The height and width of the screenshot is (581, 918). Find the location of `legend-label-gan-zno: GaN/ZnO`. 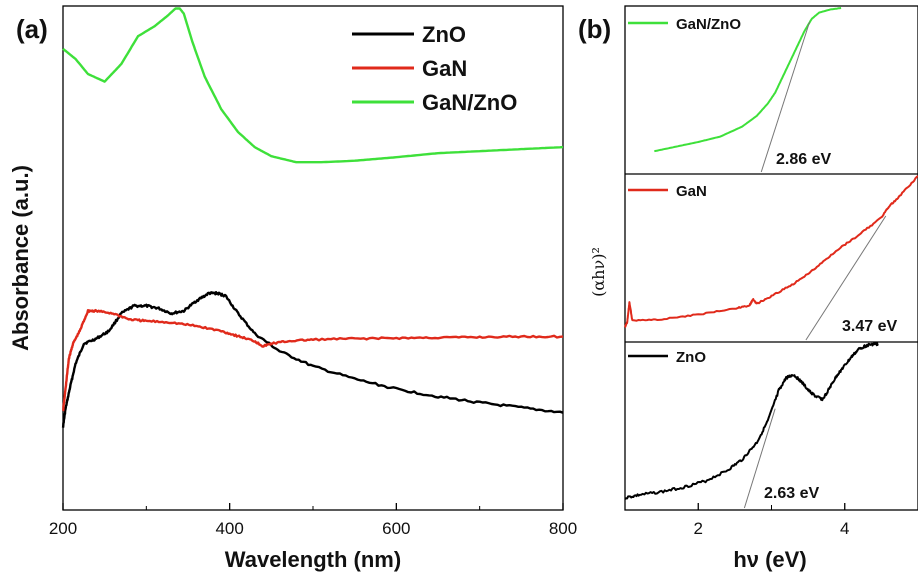

legend-label-gan-zno: GaN/ZnO is located at coordinates (469, 102).